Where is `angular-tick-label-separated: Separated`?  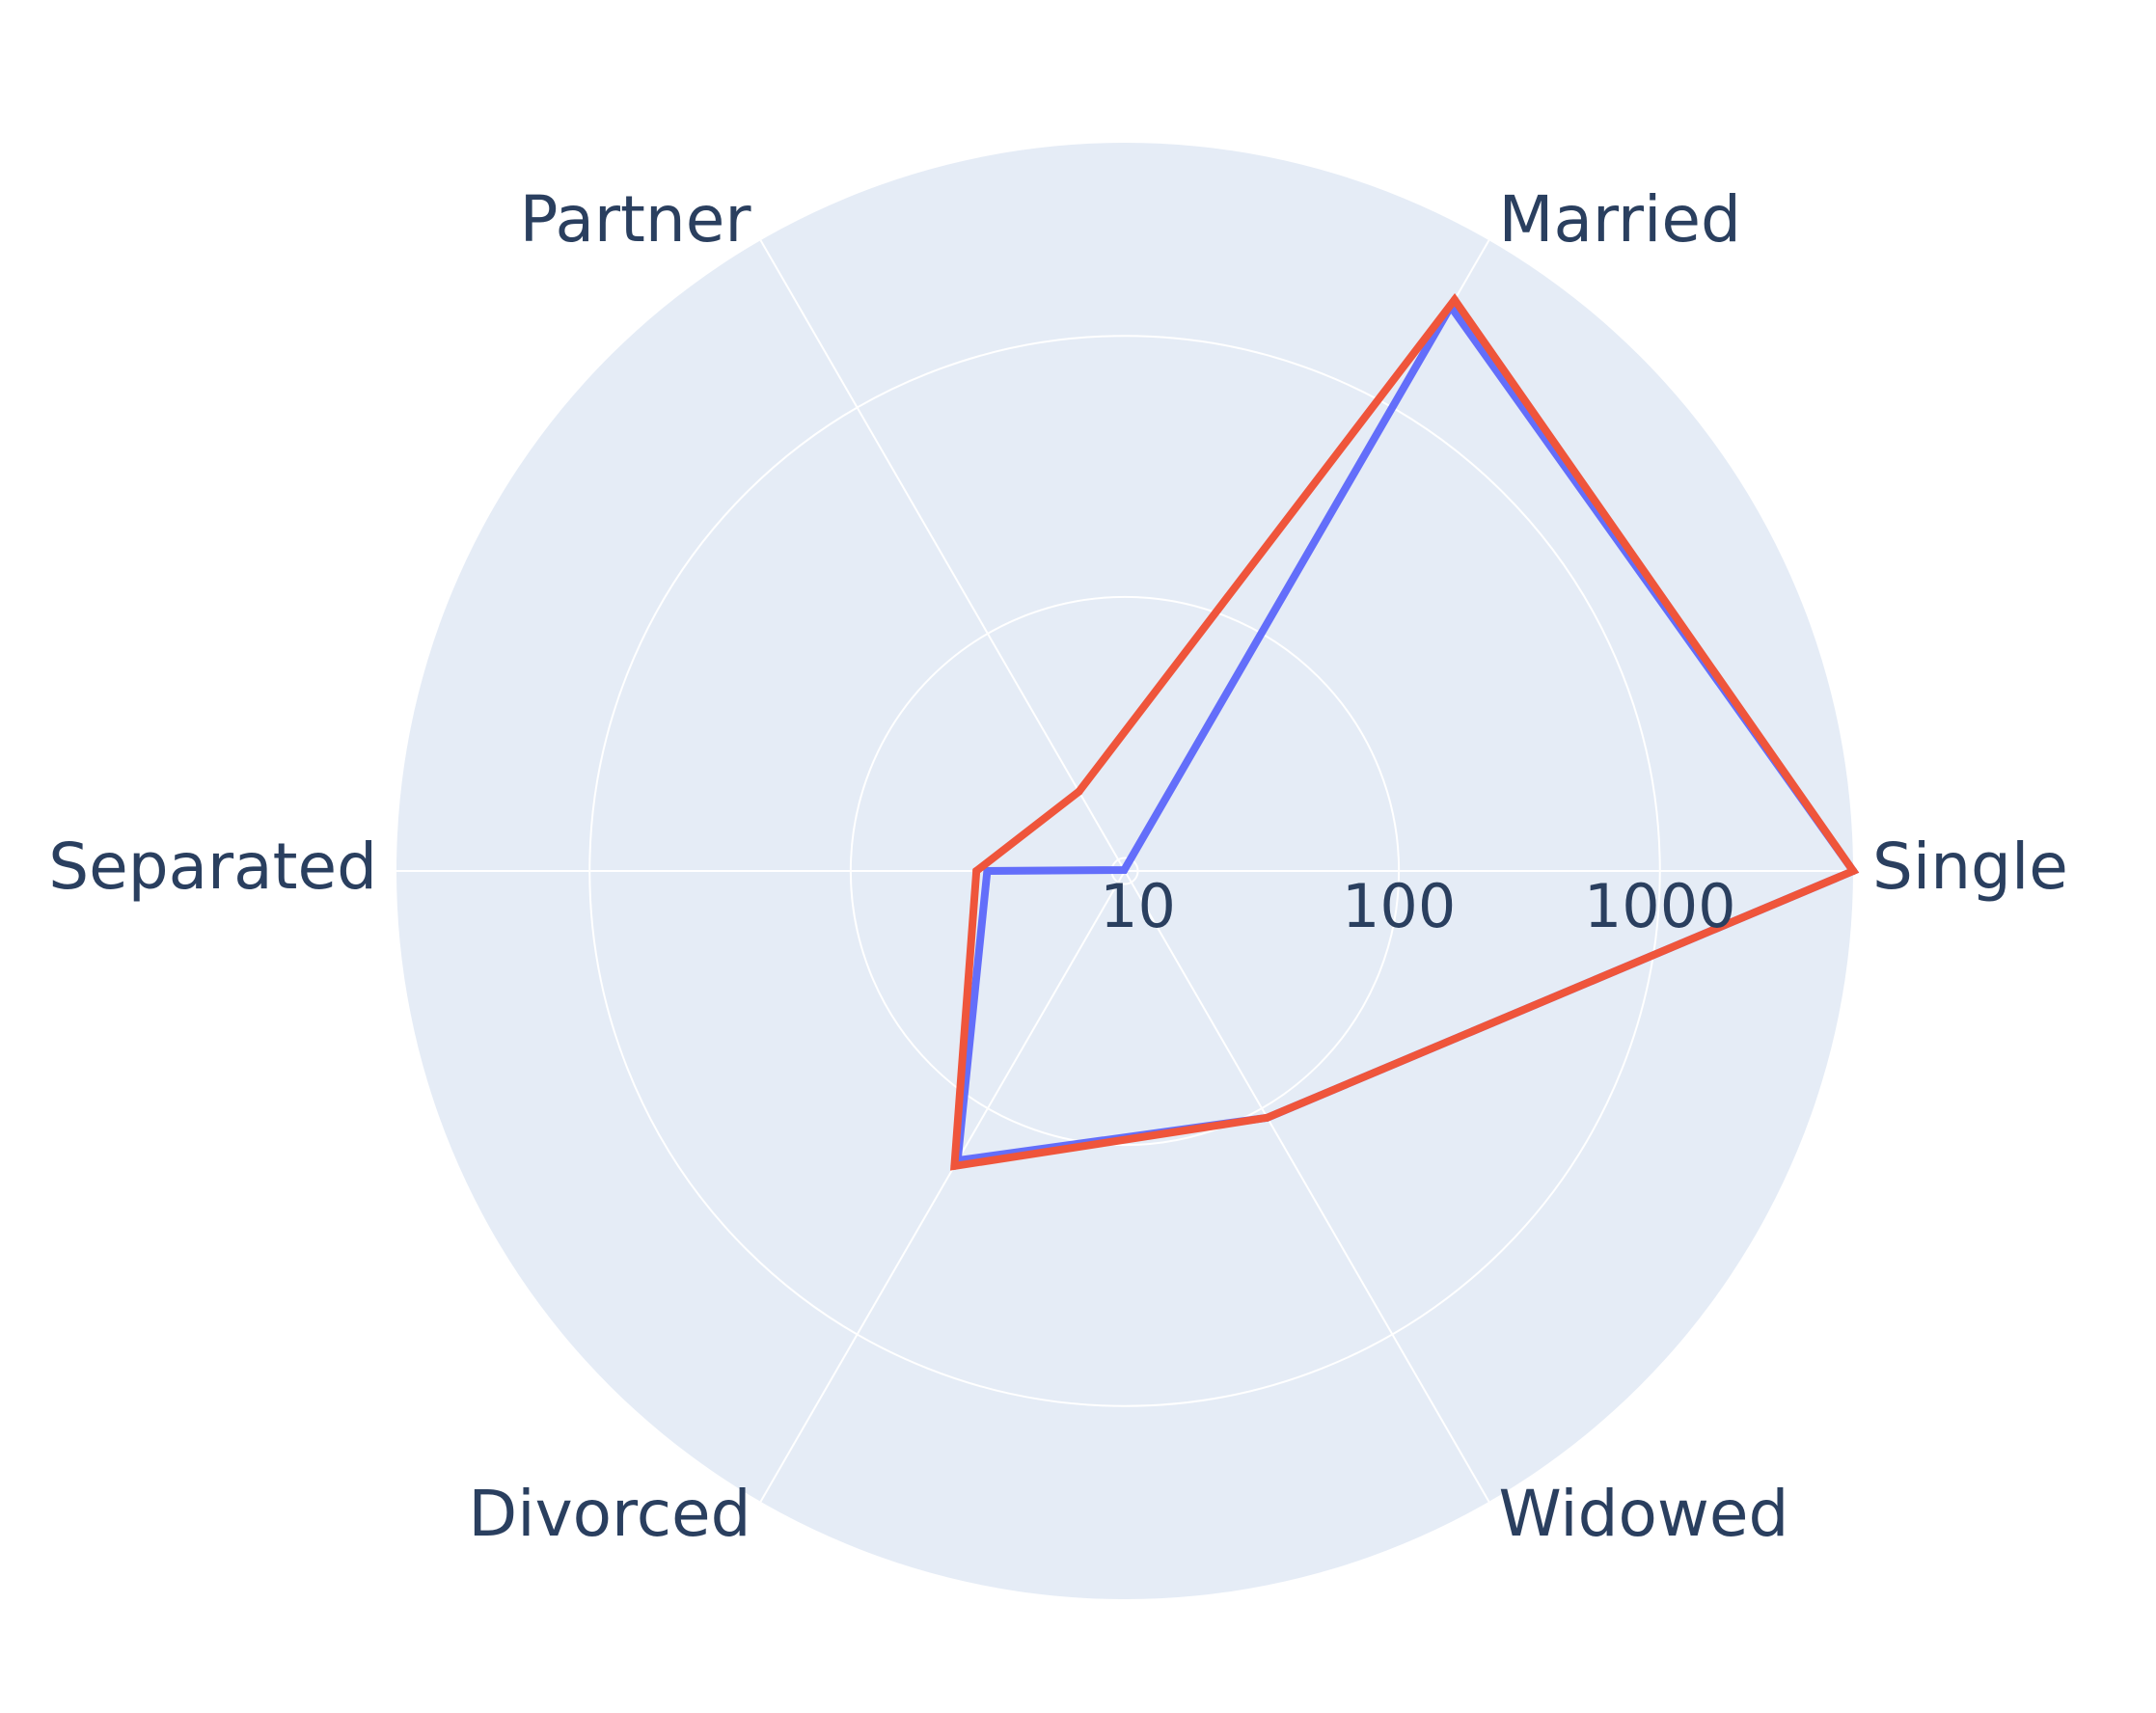 angular-tick-label-separated: Separated is located at coordinates (212, 866).